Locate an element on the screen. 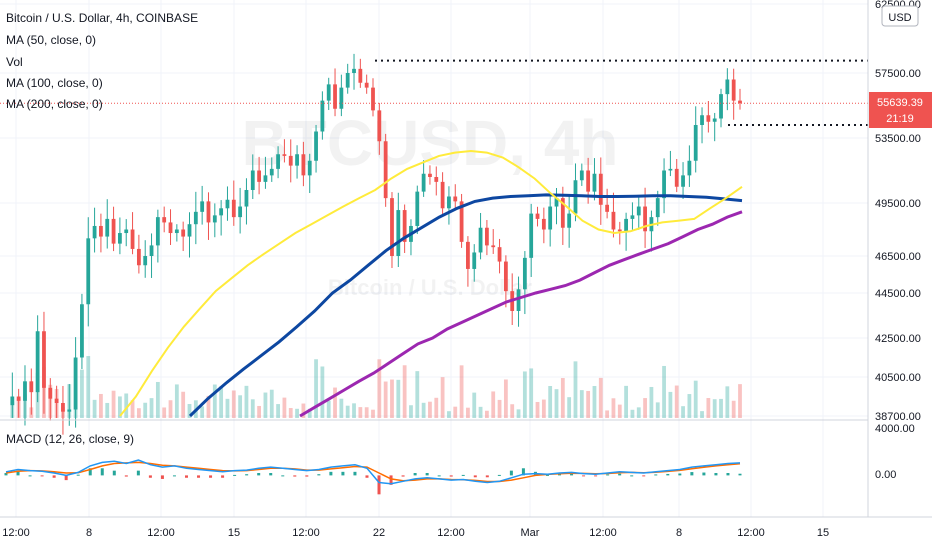  macd-line is located at coordinates (373, 472).